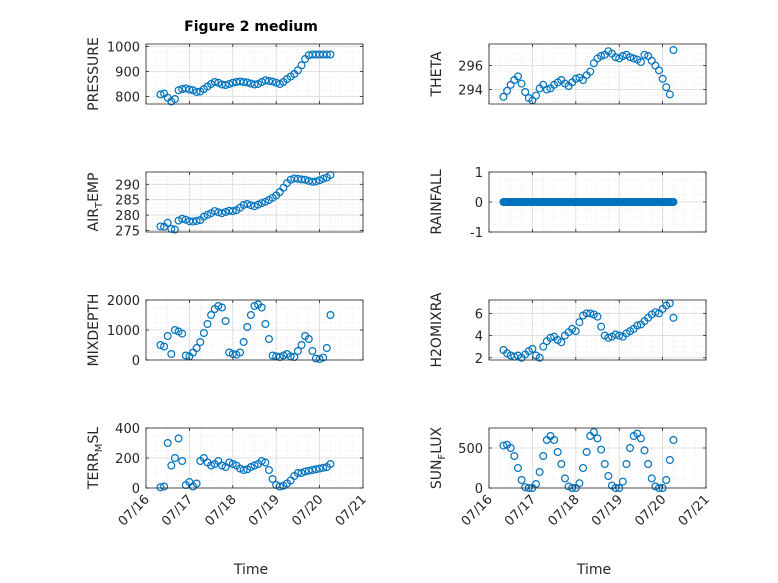  I want to click on y-axis-label: SUNFLUX, so click(438, 457).